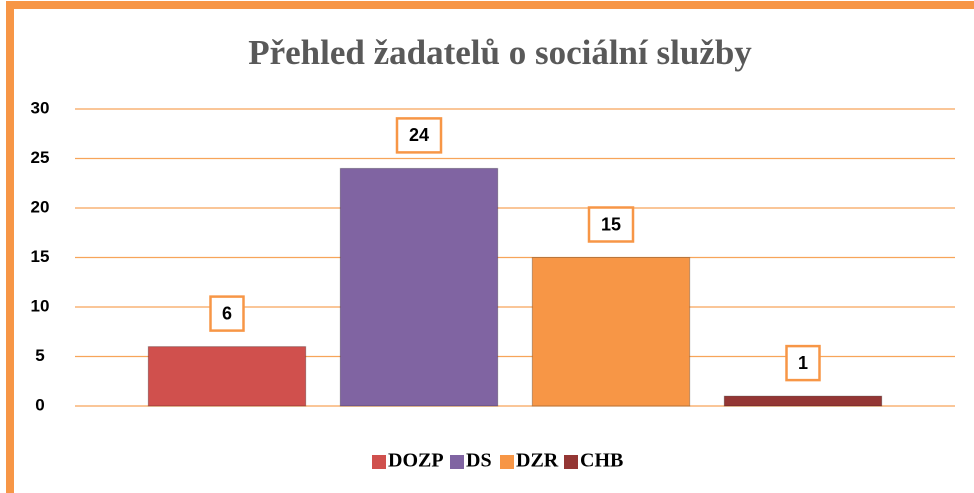  I want to click on data-label: 1, so click(803, 363).